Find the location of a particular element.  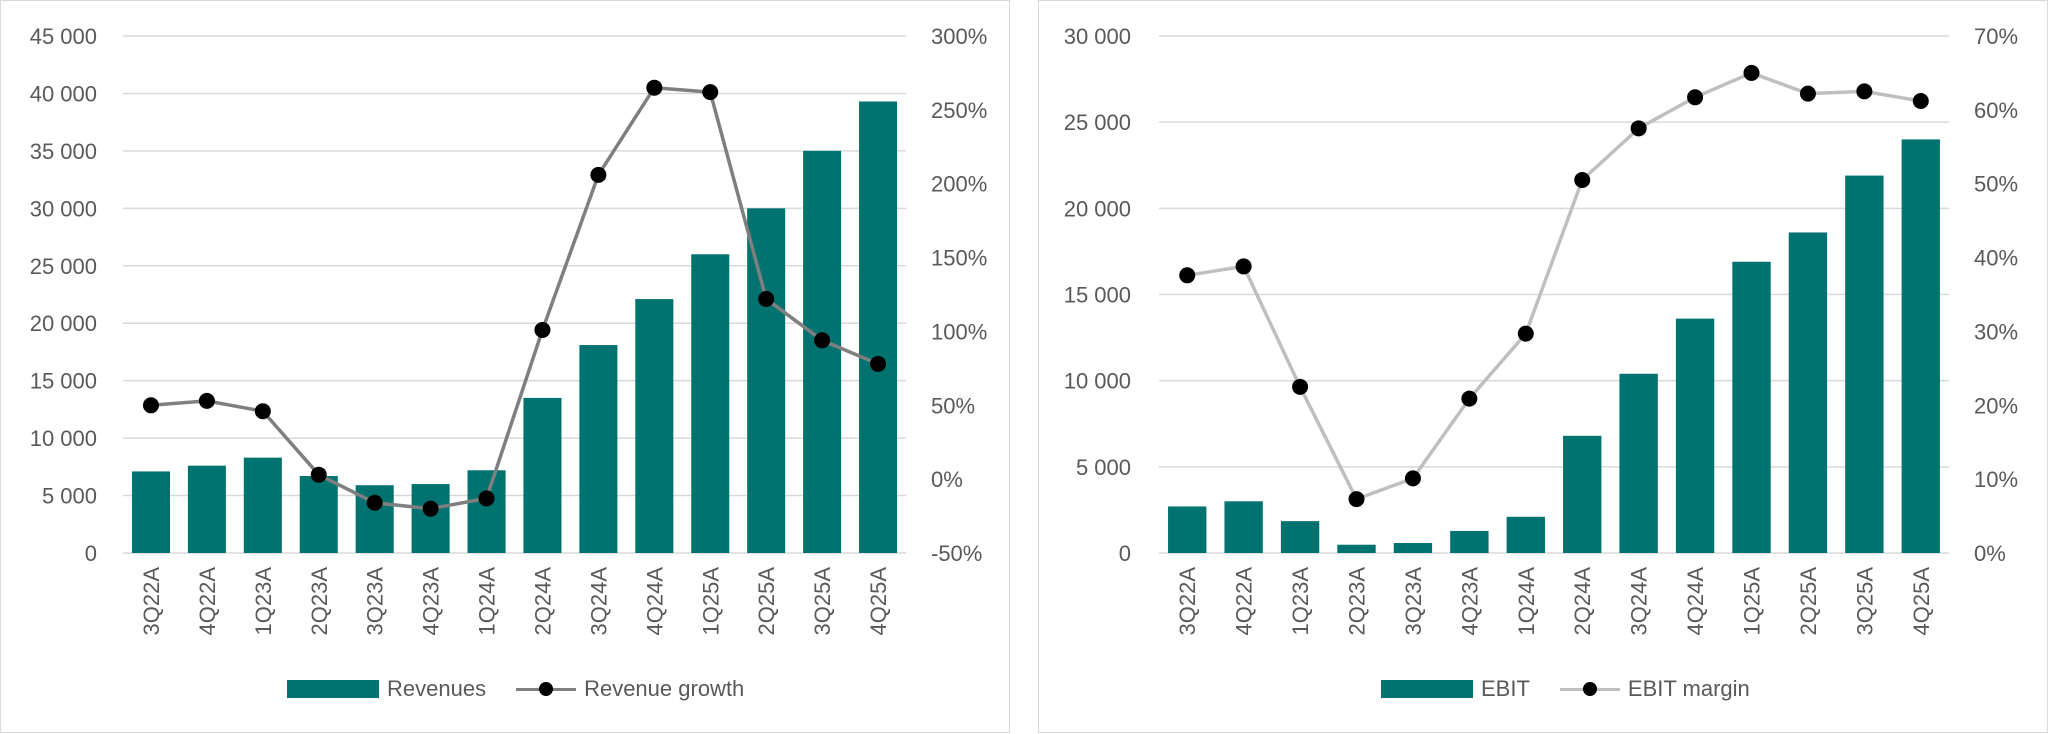

revenue-y-tick-label: 10 000 is located at coordinates (63, 438).